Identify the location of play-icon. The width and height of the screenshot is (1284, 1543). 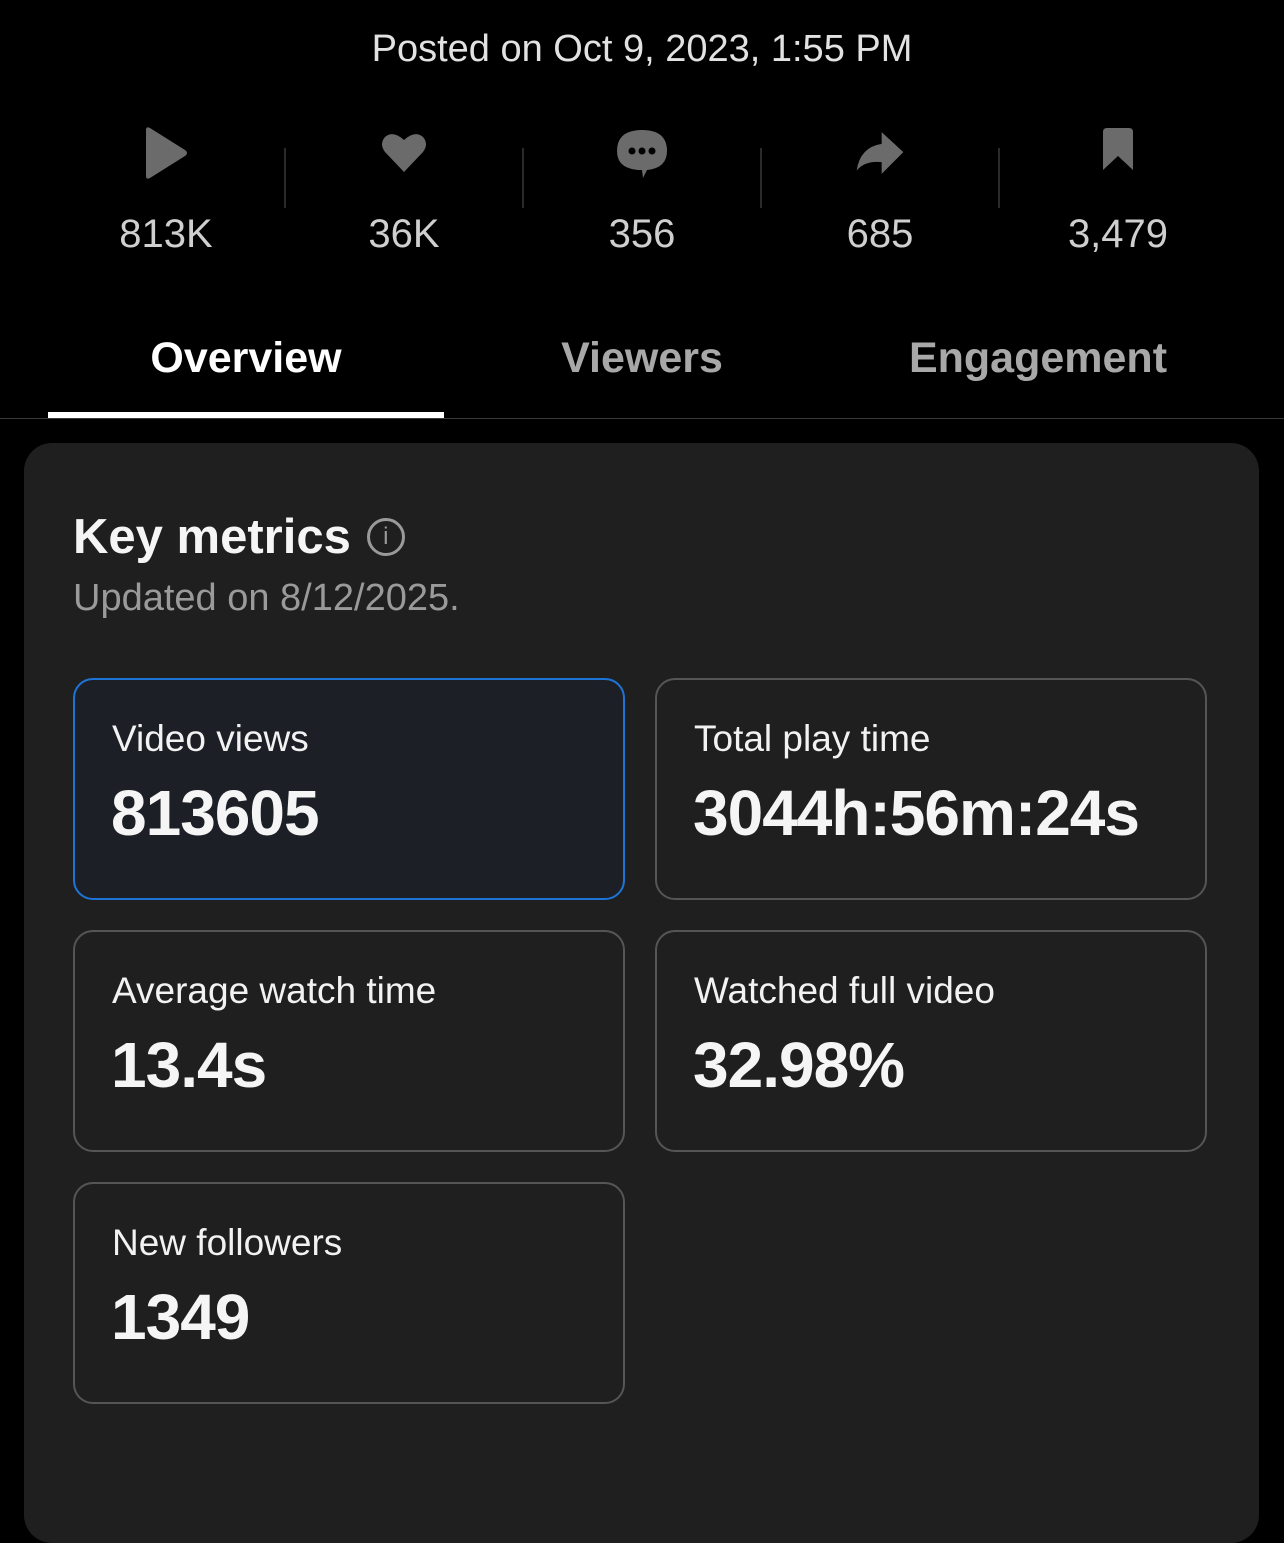
(166, 153).